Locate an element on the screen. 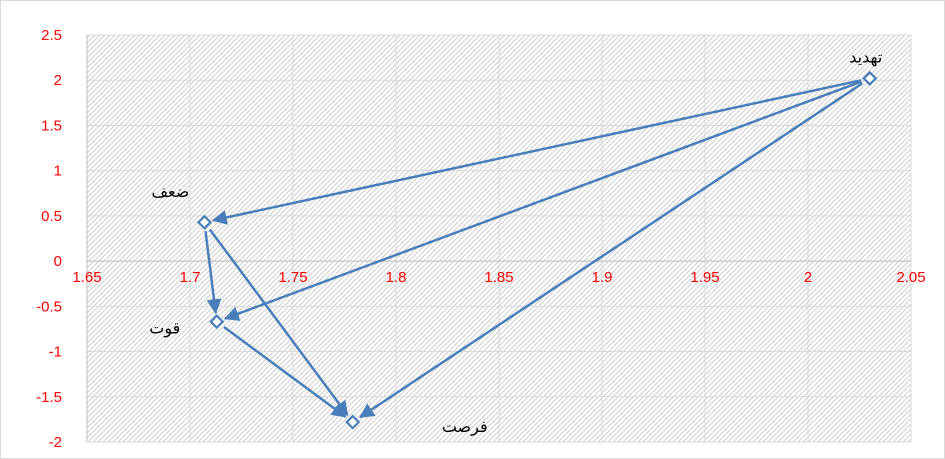 Image resolution: width=945 pixels, height=459 pixels. y-tick-label: -2 is located at coordinates (55, 442).